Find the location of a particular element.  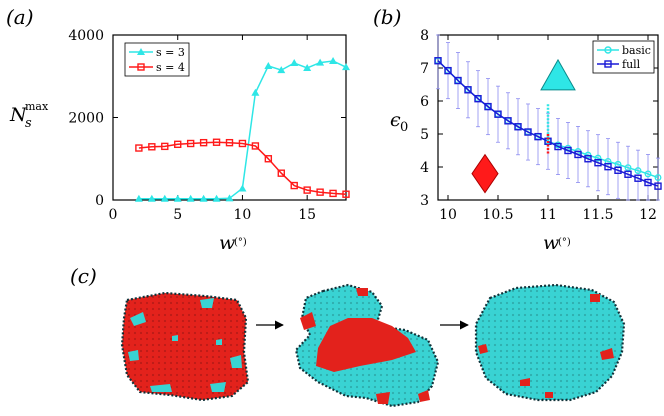

legend-label-s3: s = 3 is located at coordinates (170, 52).